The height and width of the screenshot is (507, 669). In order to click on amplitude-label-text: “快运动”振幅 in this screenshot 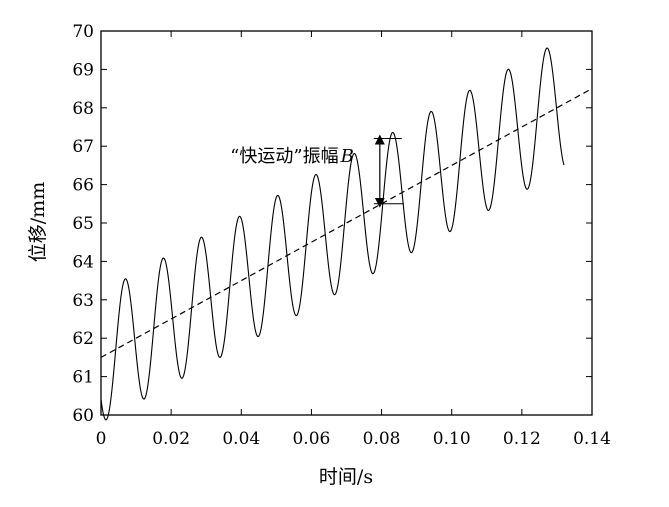, I will do `click(284, 156)`.